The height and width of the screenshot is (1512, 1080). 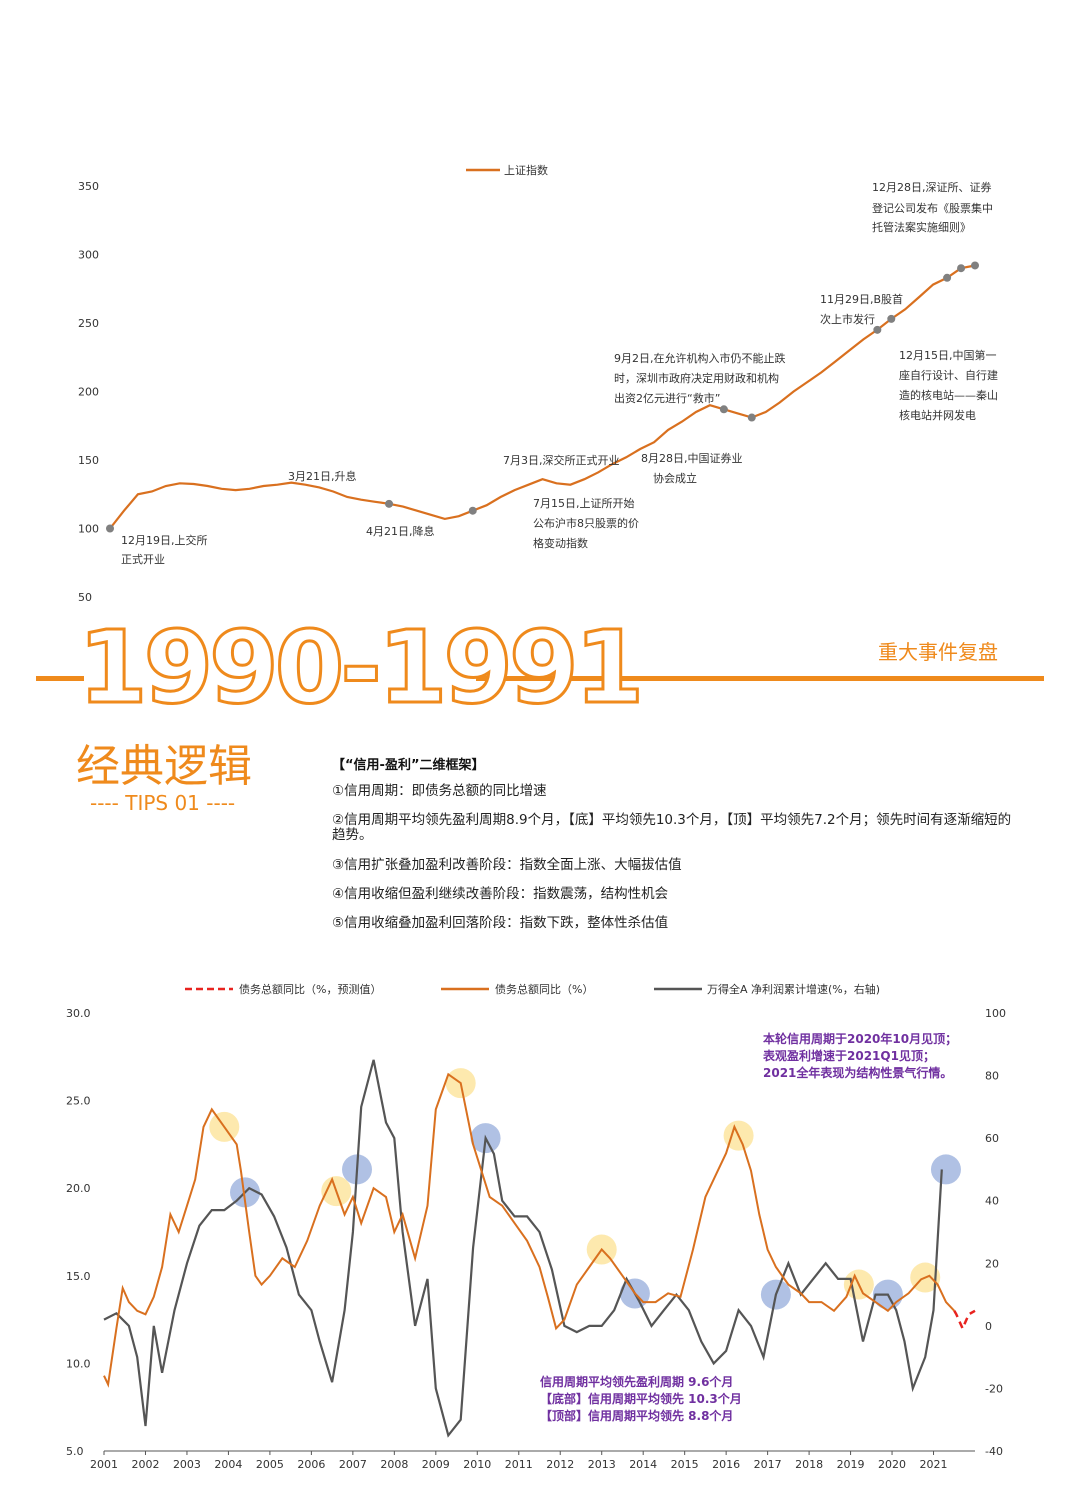 I want to click on y-right-tick-label: 20, so click(x=992, y=1263).